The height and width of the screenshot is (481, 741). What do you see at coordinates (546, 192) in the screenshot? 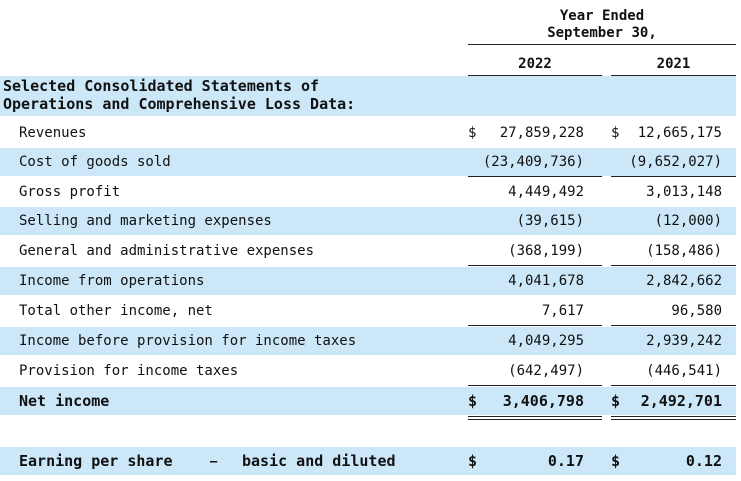
I see `value-2022: 4,449,492` at bounding box center [546, 192].